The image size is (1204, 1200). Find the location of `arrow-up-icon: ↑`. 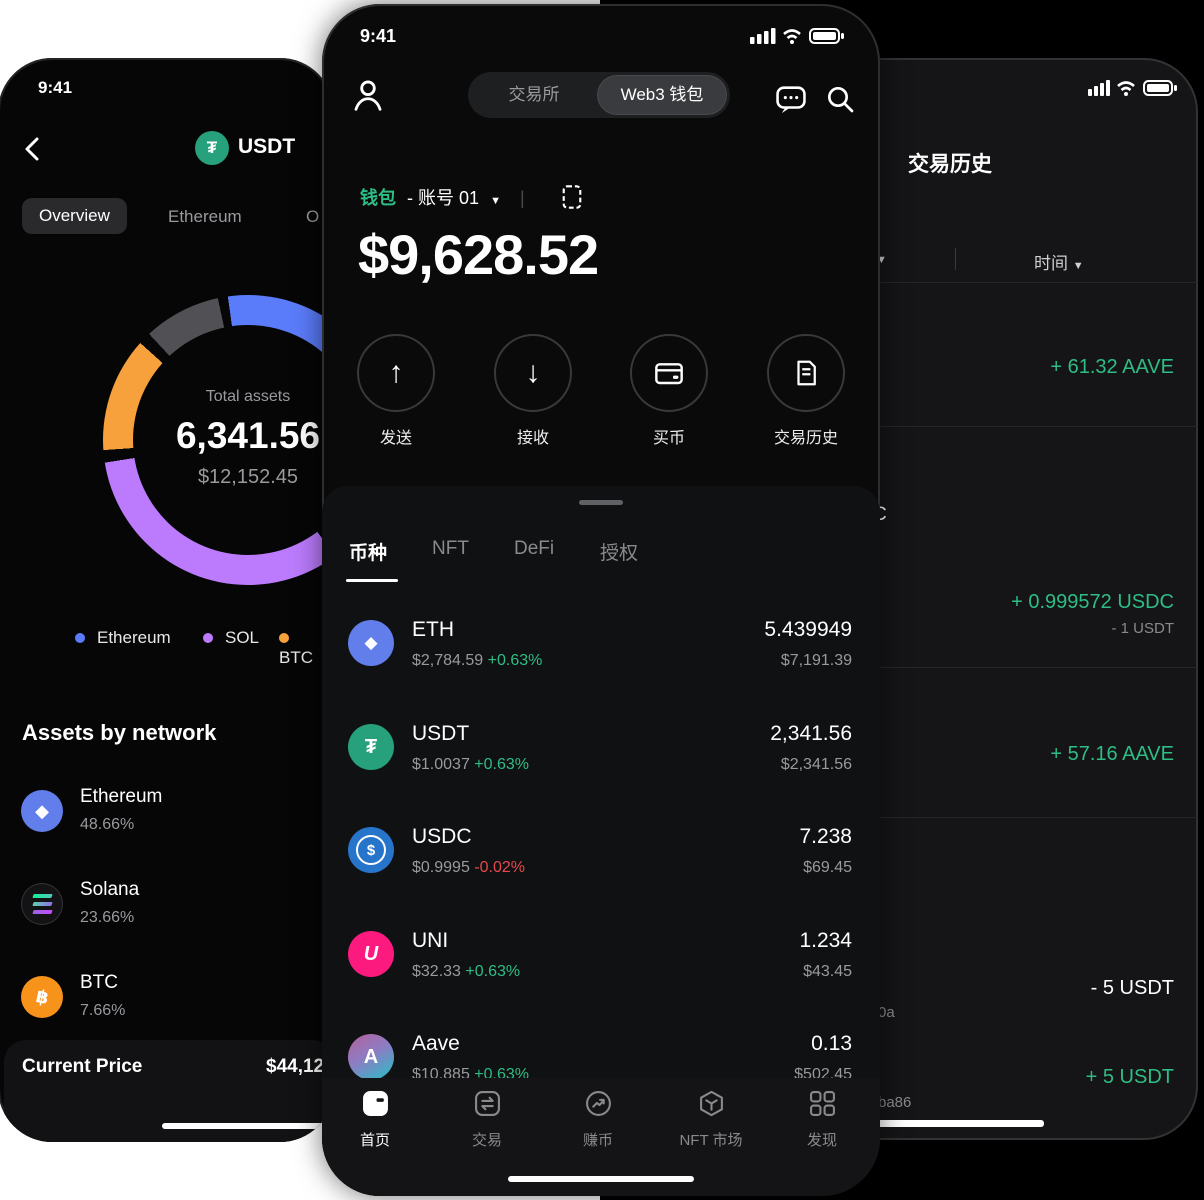

arrow-up-icon: ↑ is located at coordinates (396, 373).